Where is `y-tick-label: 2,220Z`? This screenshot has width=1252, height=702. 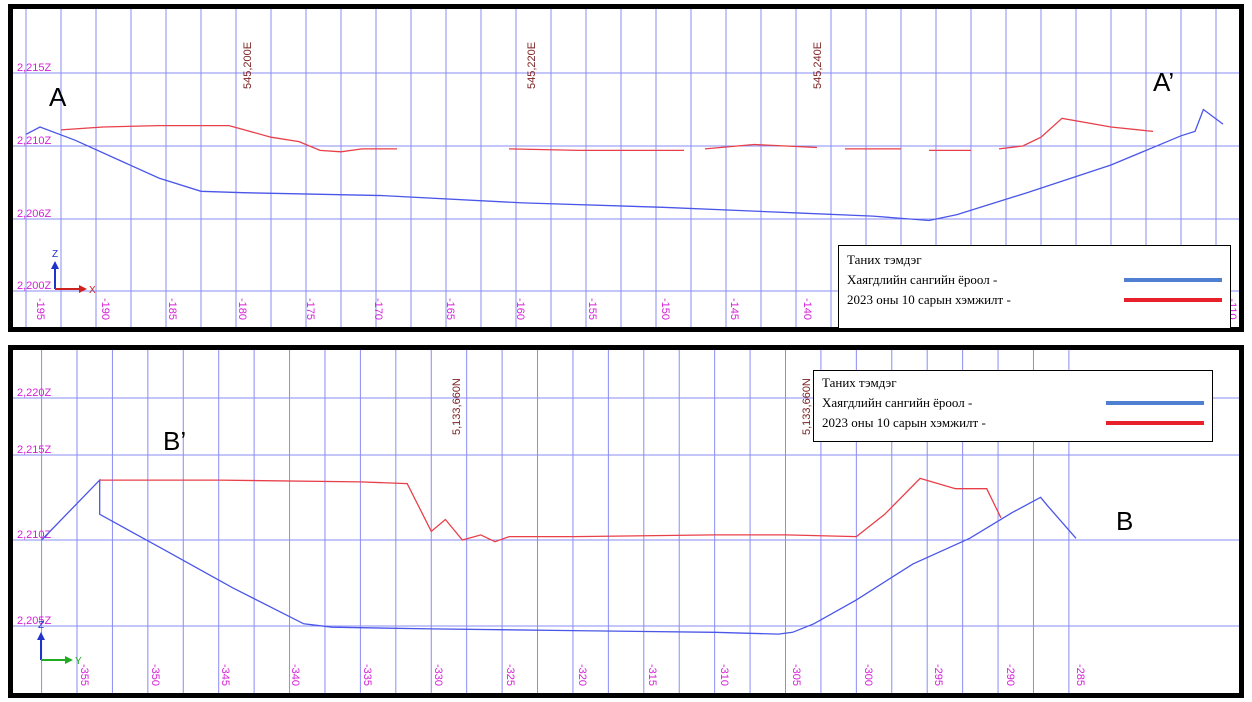
y-tick-label: 2,220Z is located at coordinates (34, 393).